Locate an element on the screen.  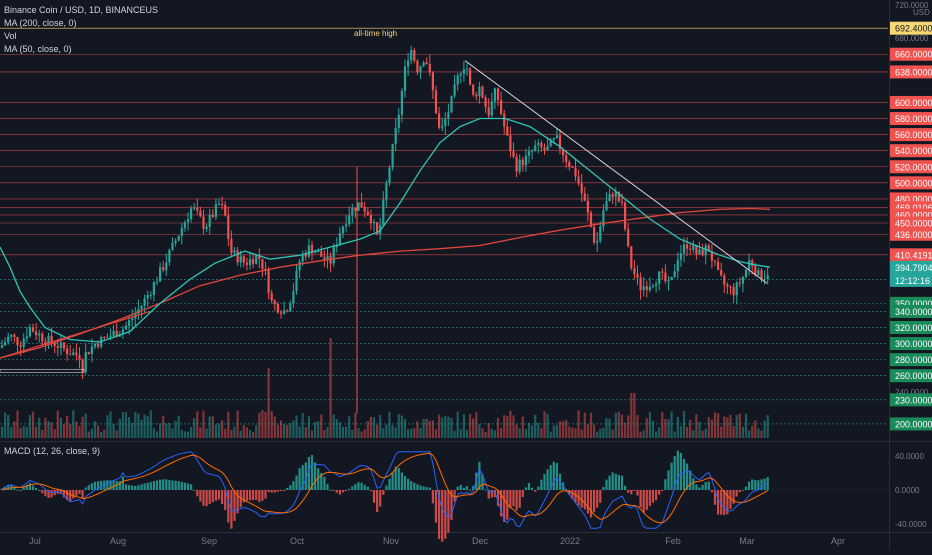
support-label: 200.0000 is located at coordinates (913, 424).